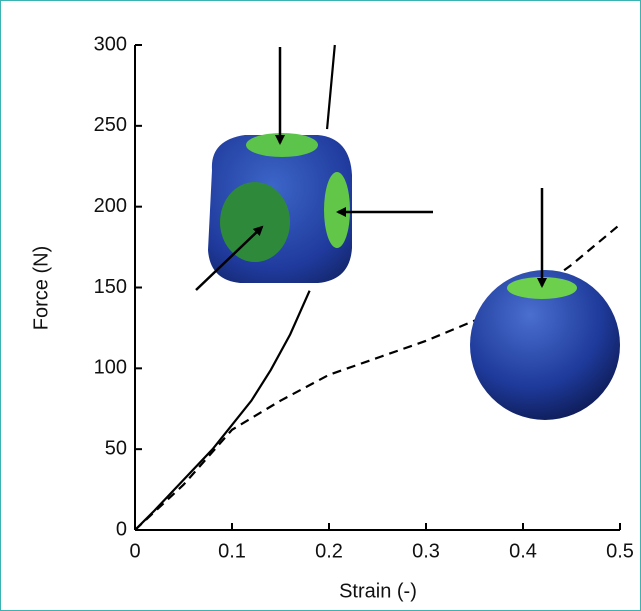  I want to click on y-tick-label: 300, so click(110, 44).